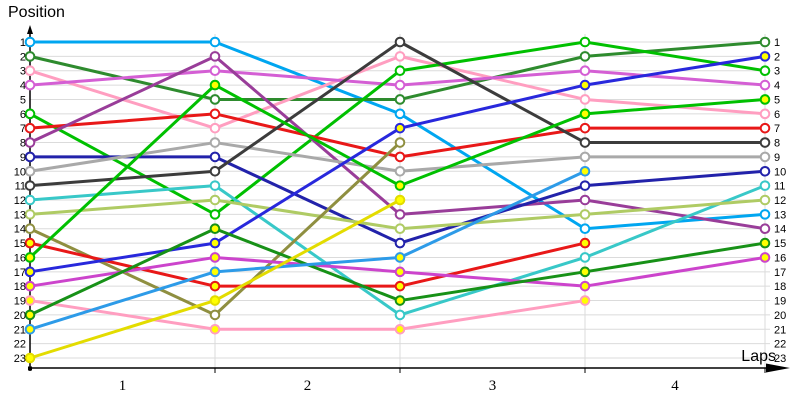 The width and height of the screenshot is (800, 400). I want to click on position-label-left-21: 21, so click(20, 330).